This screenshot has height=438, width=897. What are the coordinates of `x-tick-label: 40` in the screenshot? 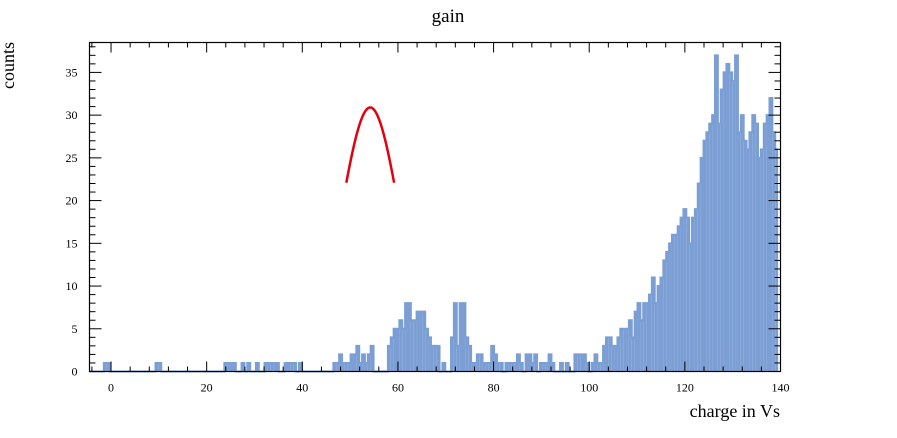 It's located at (302, 388).